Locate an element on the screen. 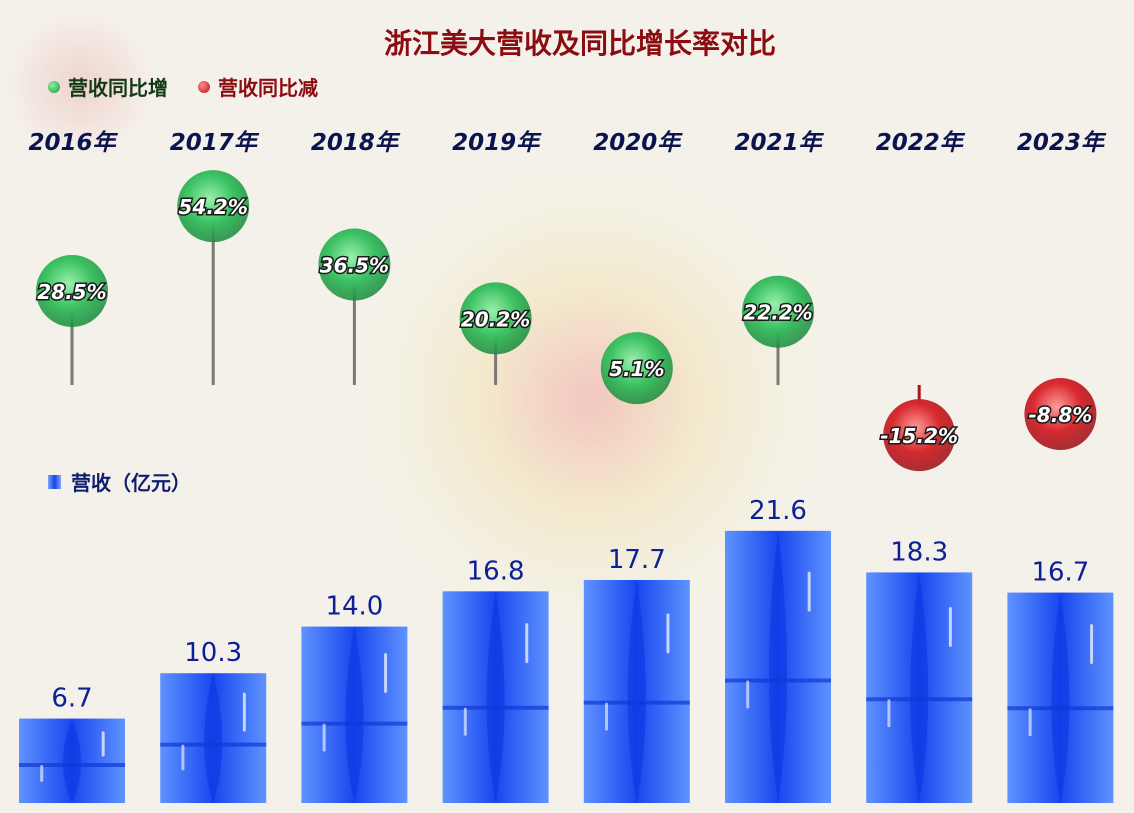  growth-data-label: 36.5% is located at coordinates (354, 266).